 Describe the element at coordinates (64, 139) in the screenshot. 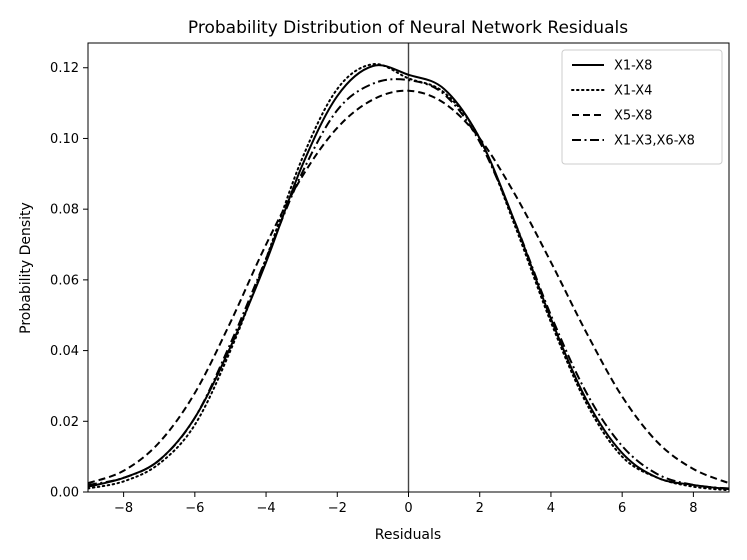

I see `y-tick-label: 0.10` at that location.